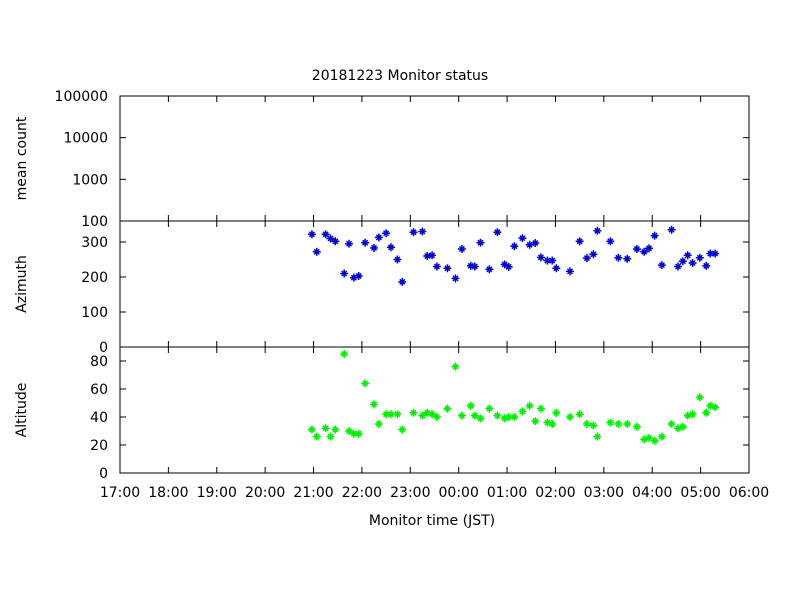  I want to click on x-tick-label: 00:00, so click(459, 493).